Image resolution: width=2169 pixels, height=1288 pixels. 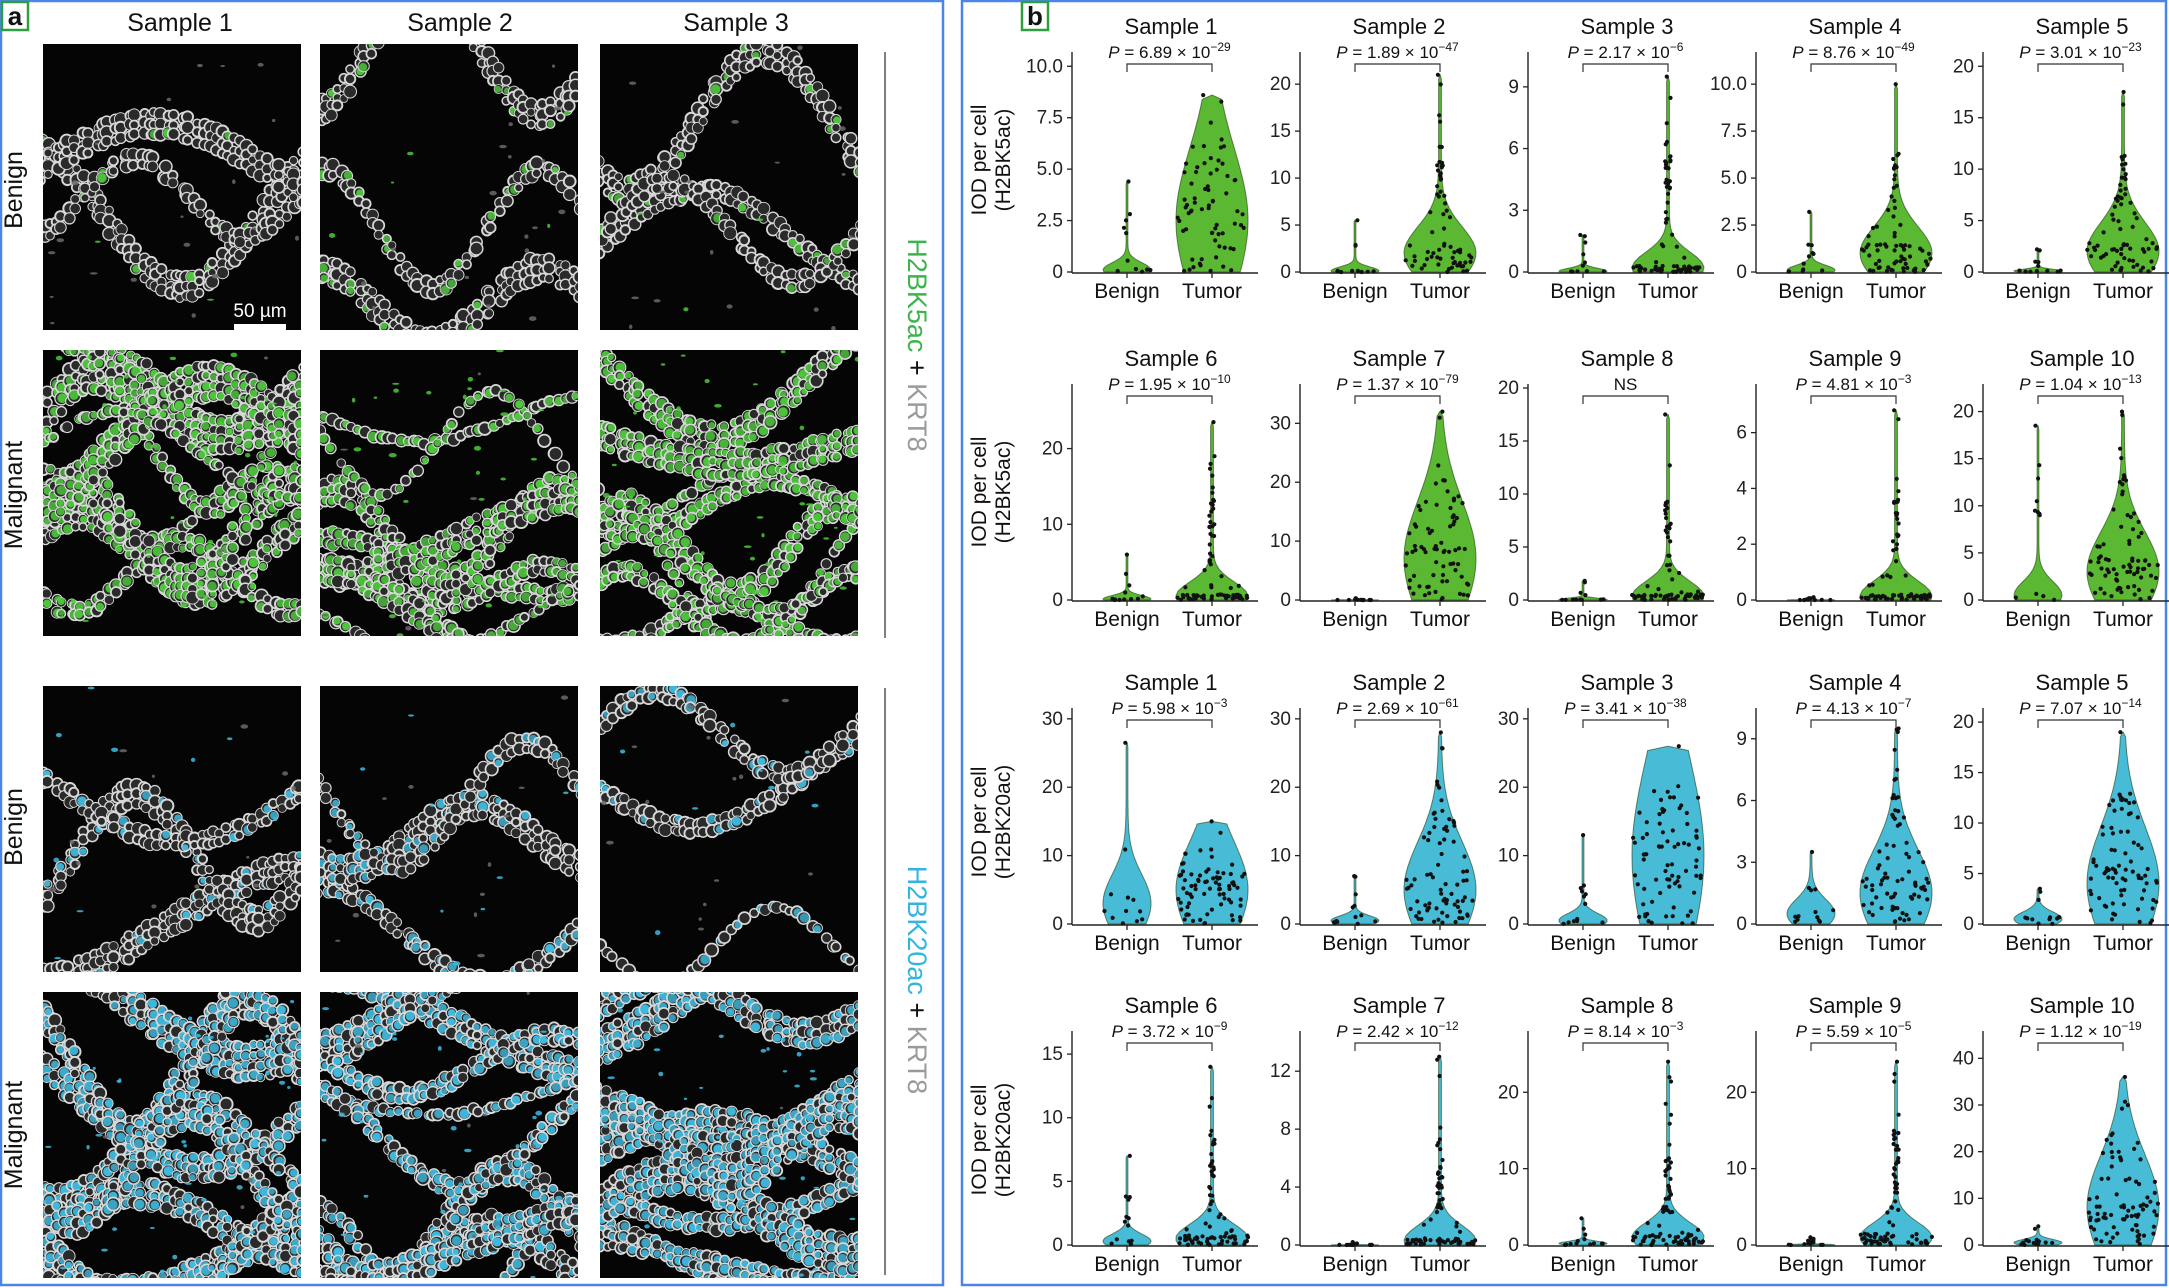 I want to click on y-tick-label: 15, so click(x=1280, y=131).